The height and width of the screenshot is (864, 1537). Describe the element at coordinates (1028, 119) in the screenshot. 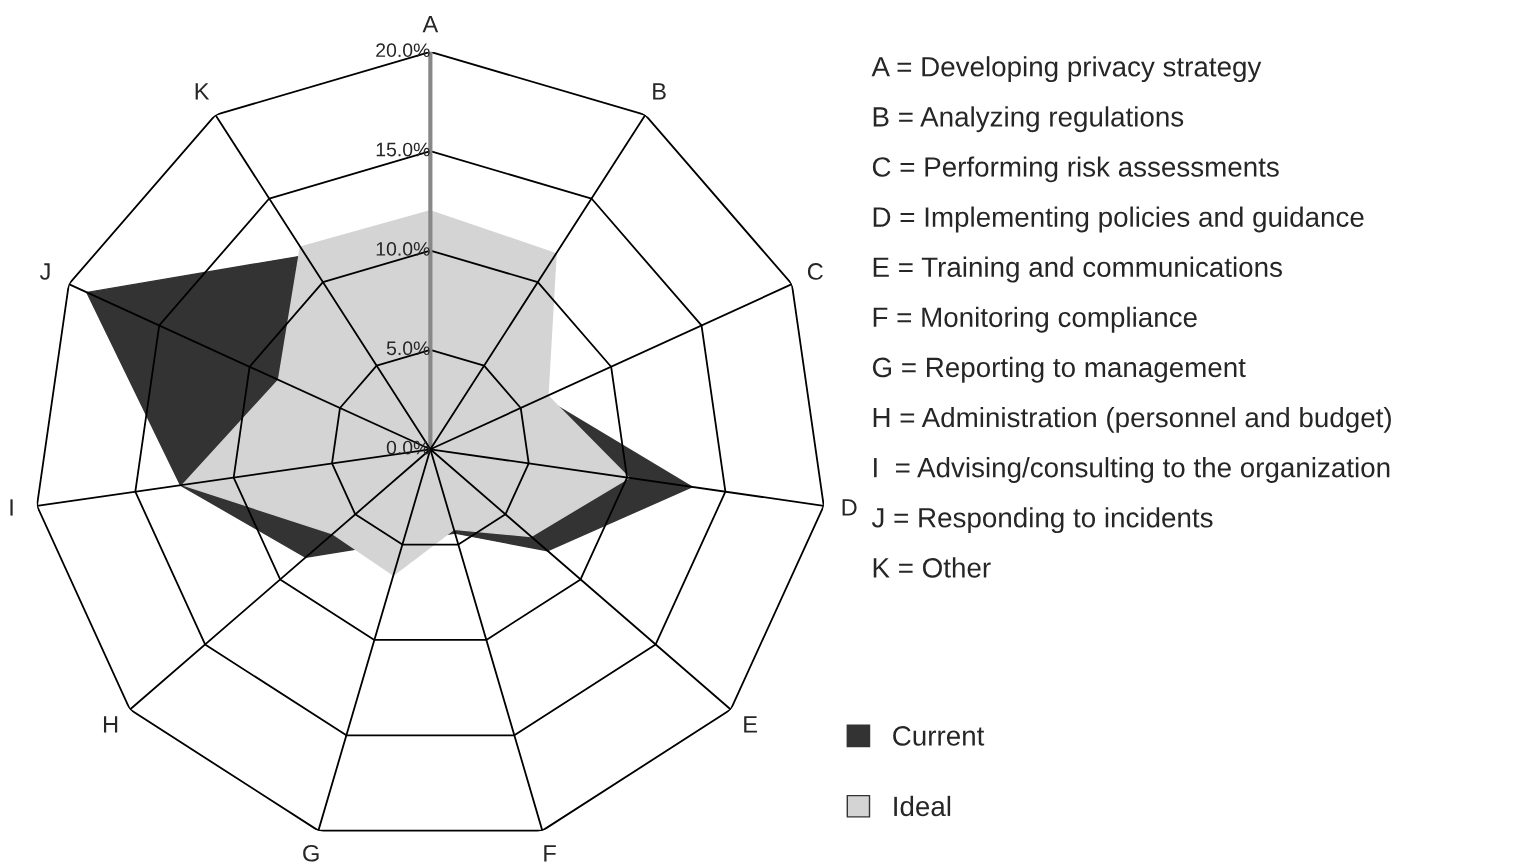

I see `text: B = Analyzing regulations` at that location.